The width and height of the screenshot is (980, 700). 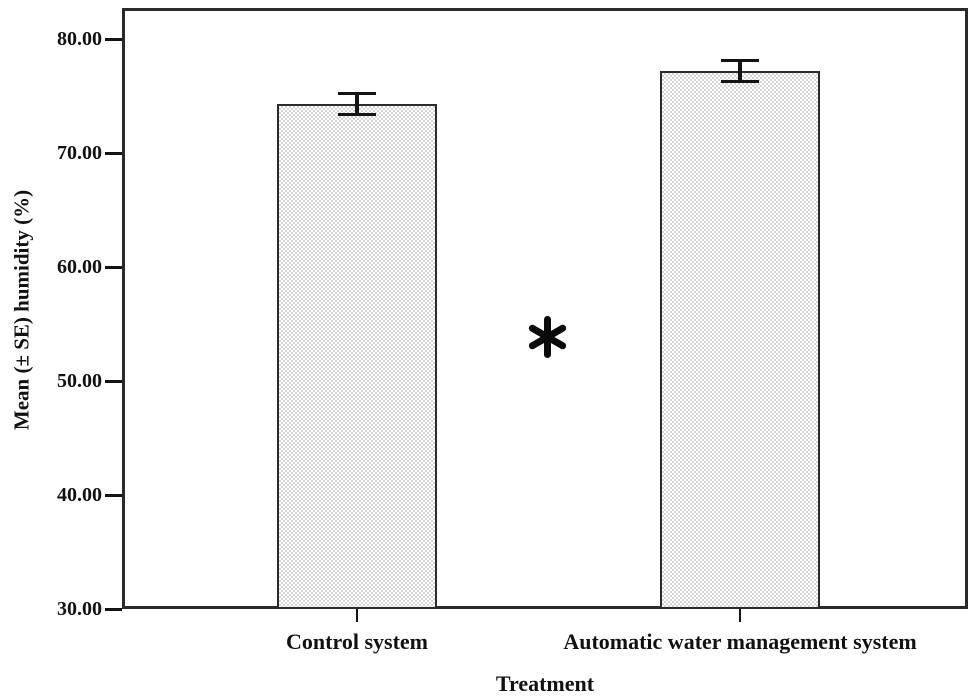 What do you see at coordinates (545, 683) in the screenshot?
I see `x-axis-title: Treatment` at bounding box center [545, 683].